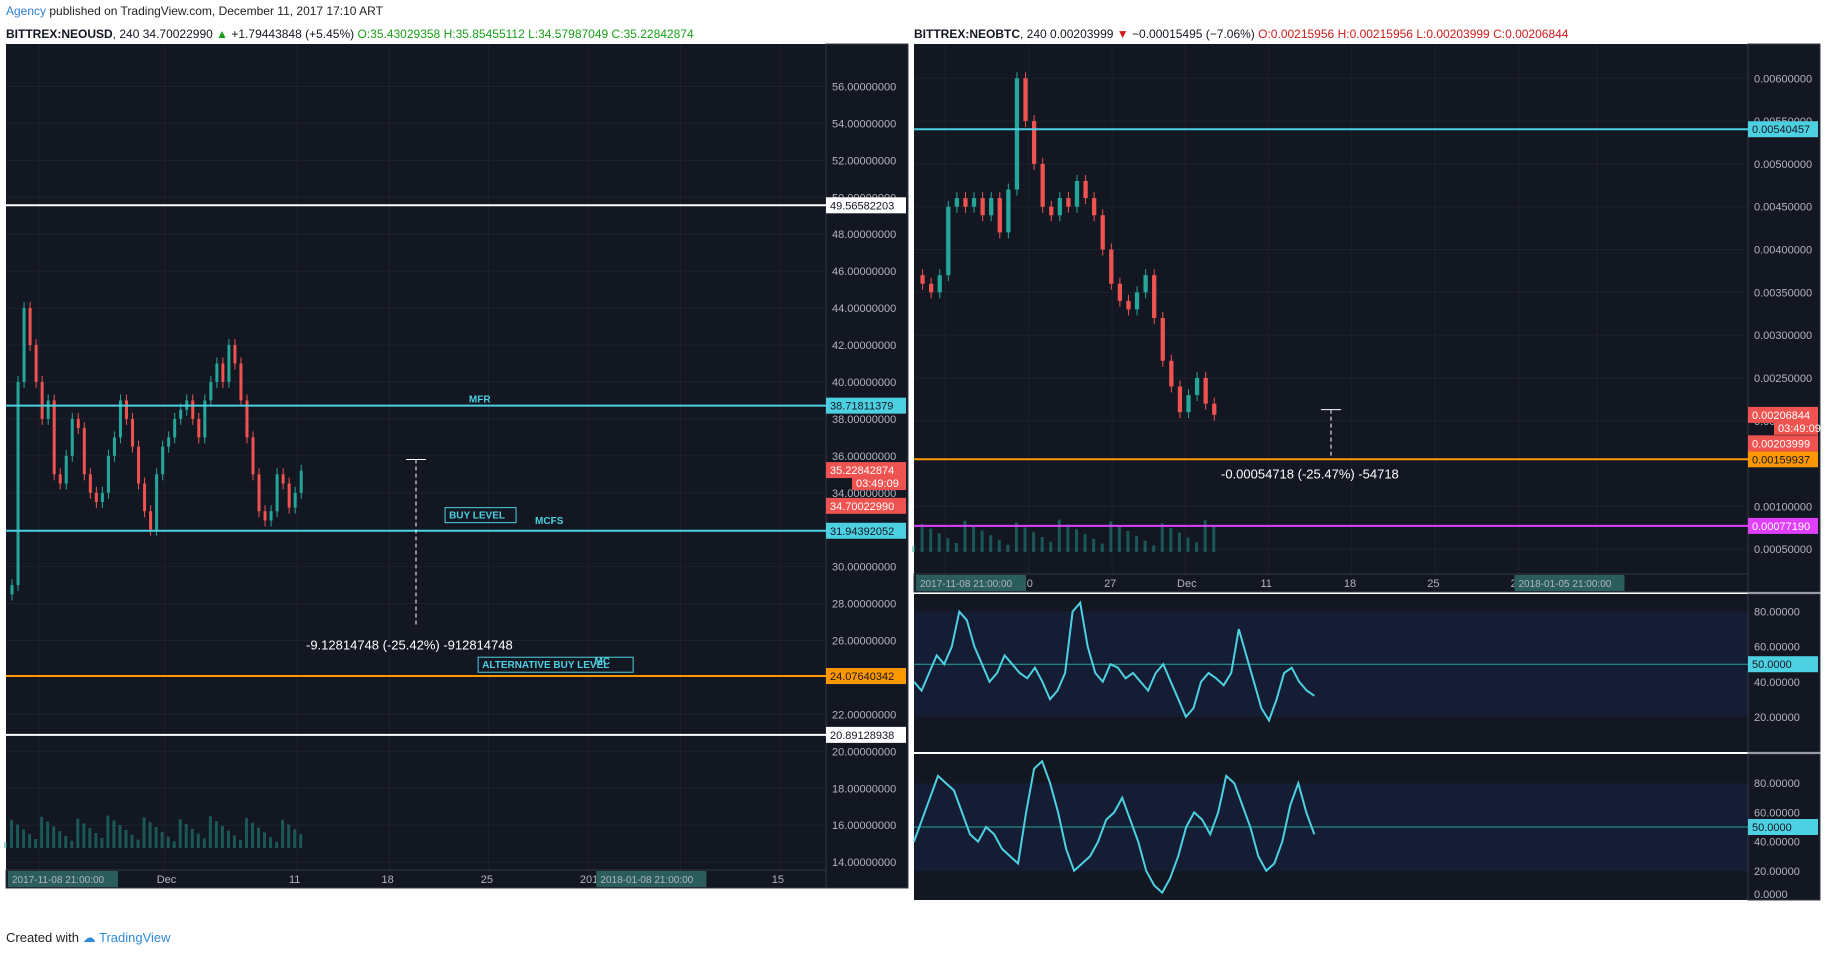 The width and height of the screenshot is (1824, 956). Describe the element at coordinates (1331, 827) in the screenshot. I see `stoch-band` at that location.